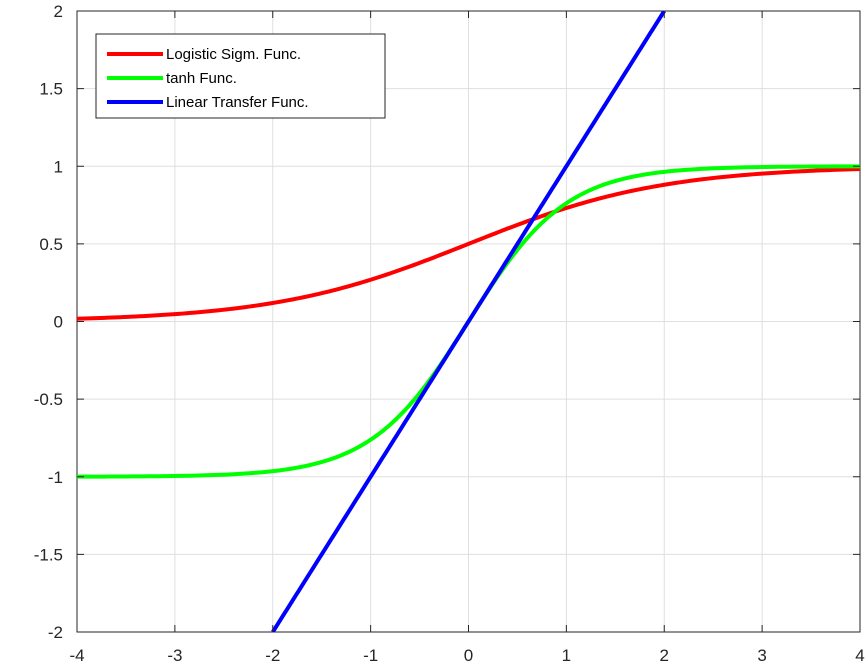 The height and width of the screenshot is (670, 868). Describe the element at coordinates (272, 655) in the screenshot. I see `x-tick-label: -2` at that location.